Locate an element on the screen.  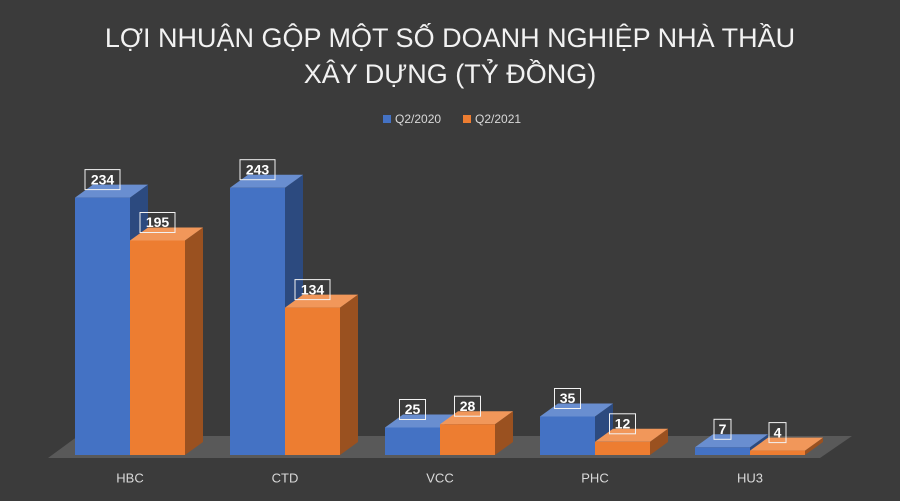
data-label: 35 is located at coordinates (568, 398).